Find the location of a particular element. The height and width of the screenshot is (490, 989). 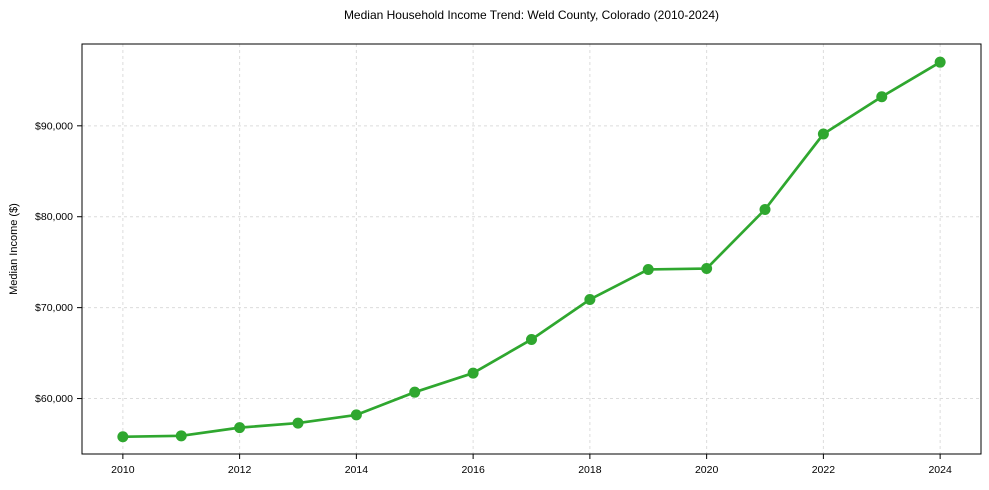

data-point-2021 is located at coordinates (765, 209).